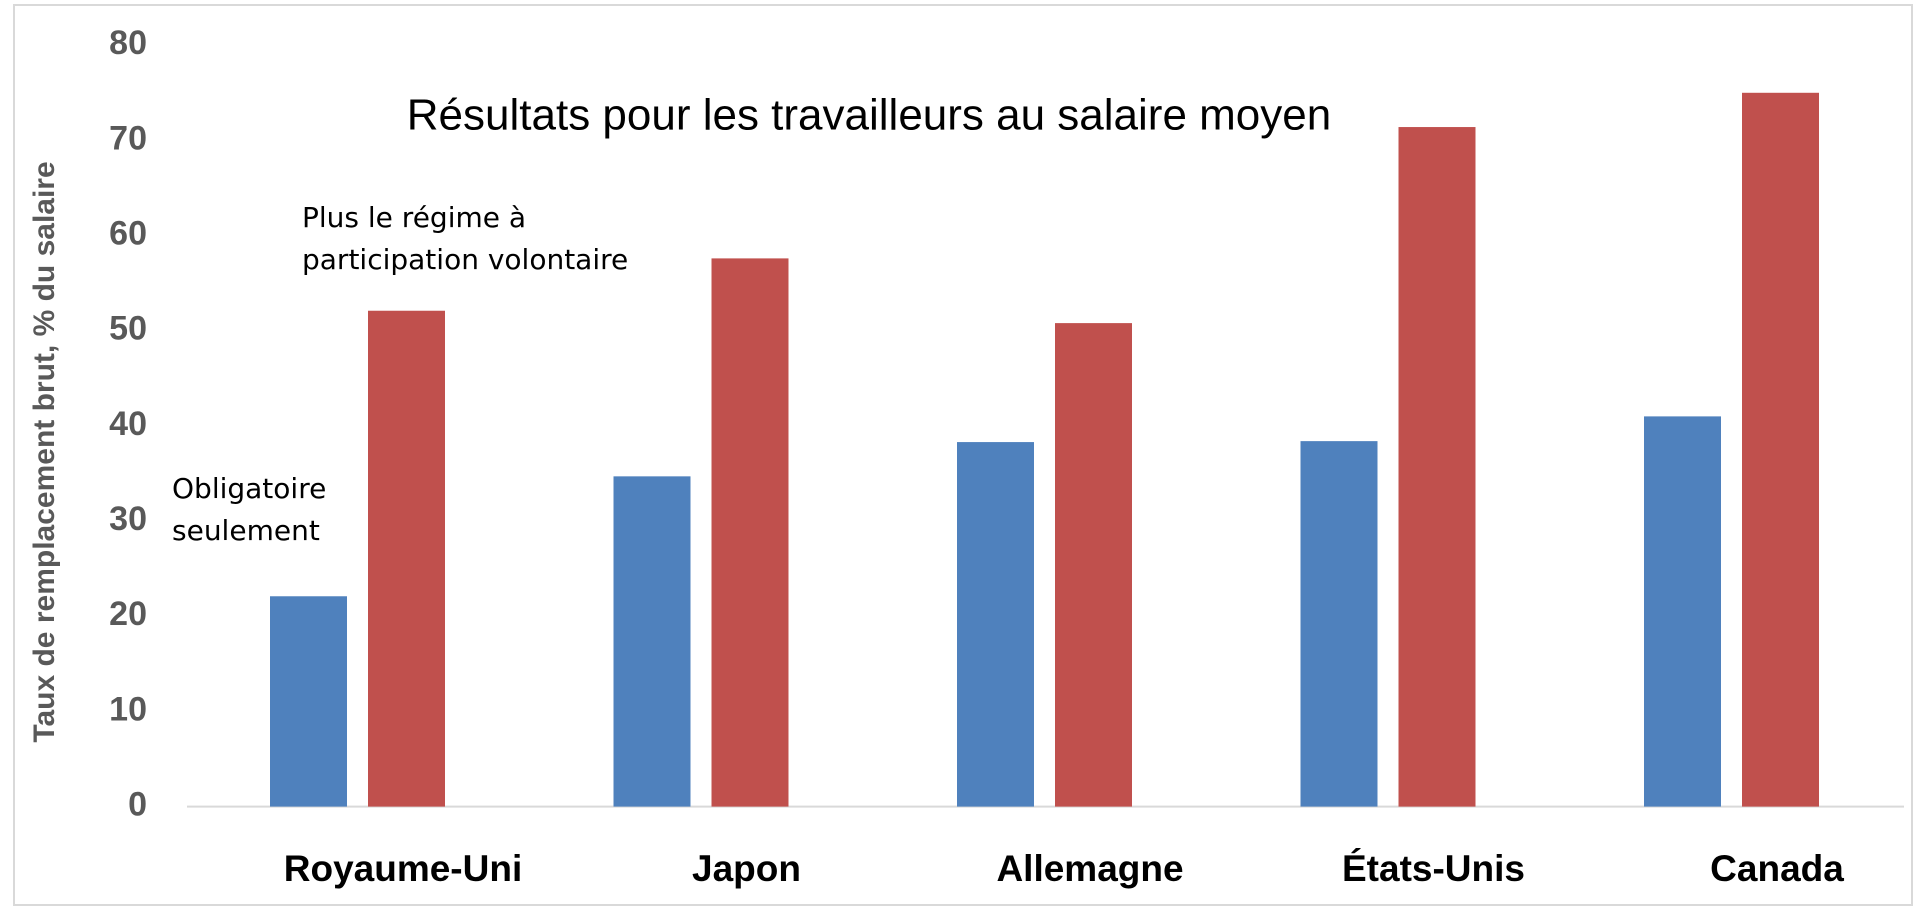  I want to click on y-tick-label: 30, so click(128, 519).